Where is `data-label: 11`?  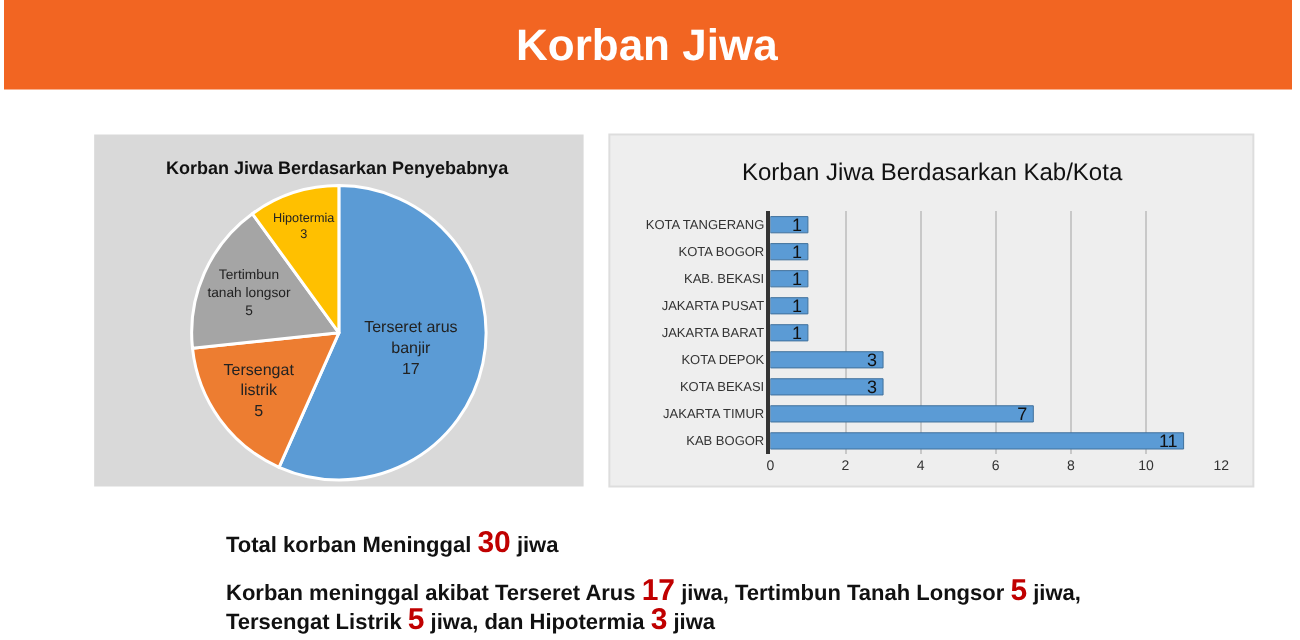 data-label: 11 is located at coordinates (1168, 440).